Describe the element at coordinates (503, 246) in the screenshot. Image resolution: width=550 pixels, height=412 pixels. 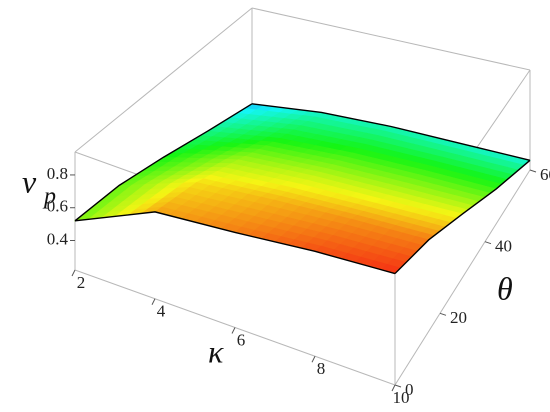
I see `y-tick-label: 40` at that location.